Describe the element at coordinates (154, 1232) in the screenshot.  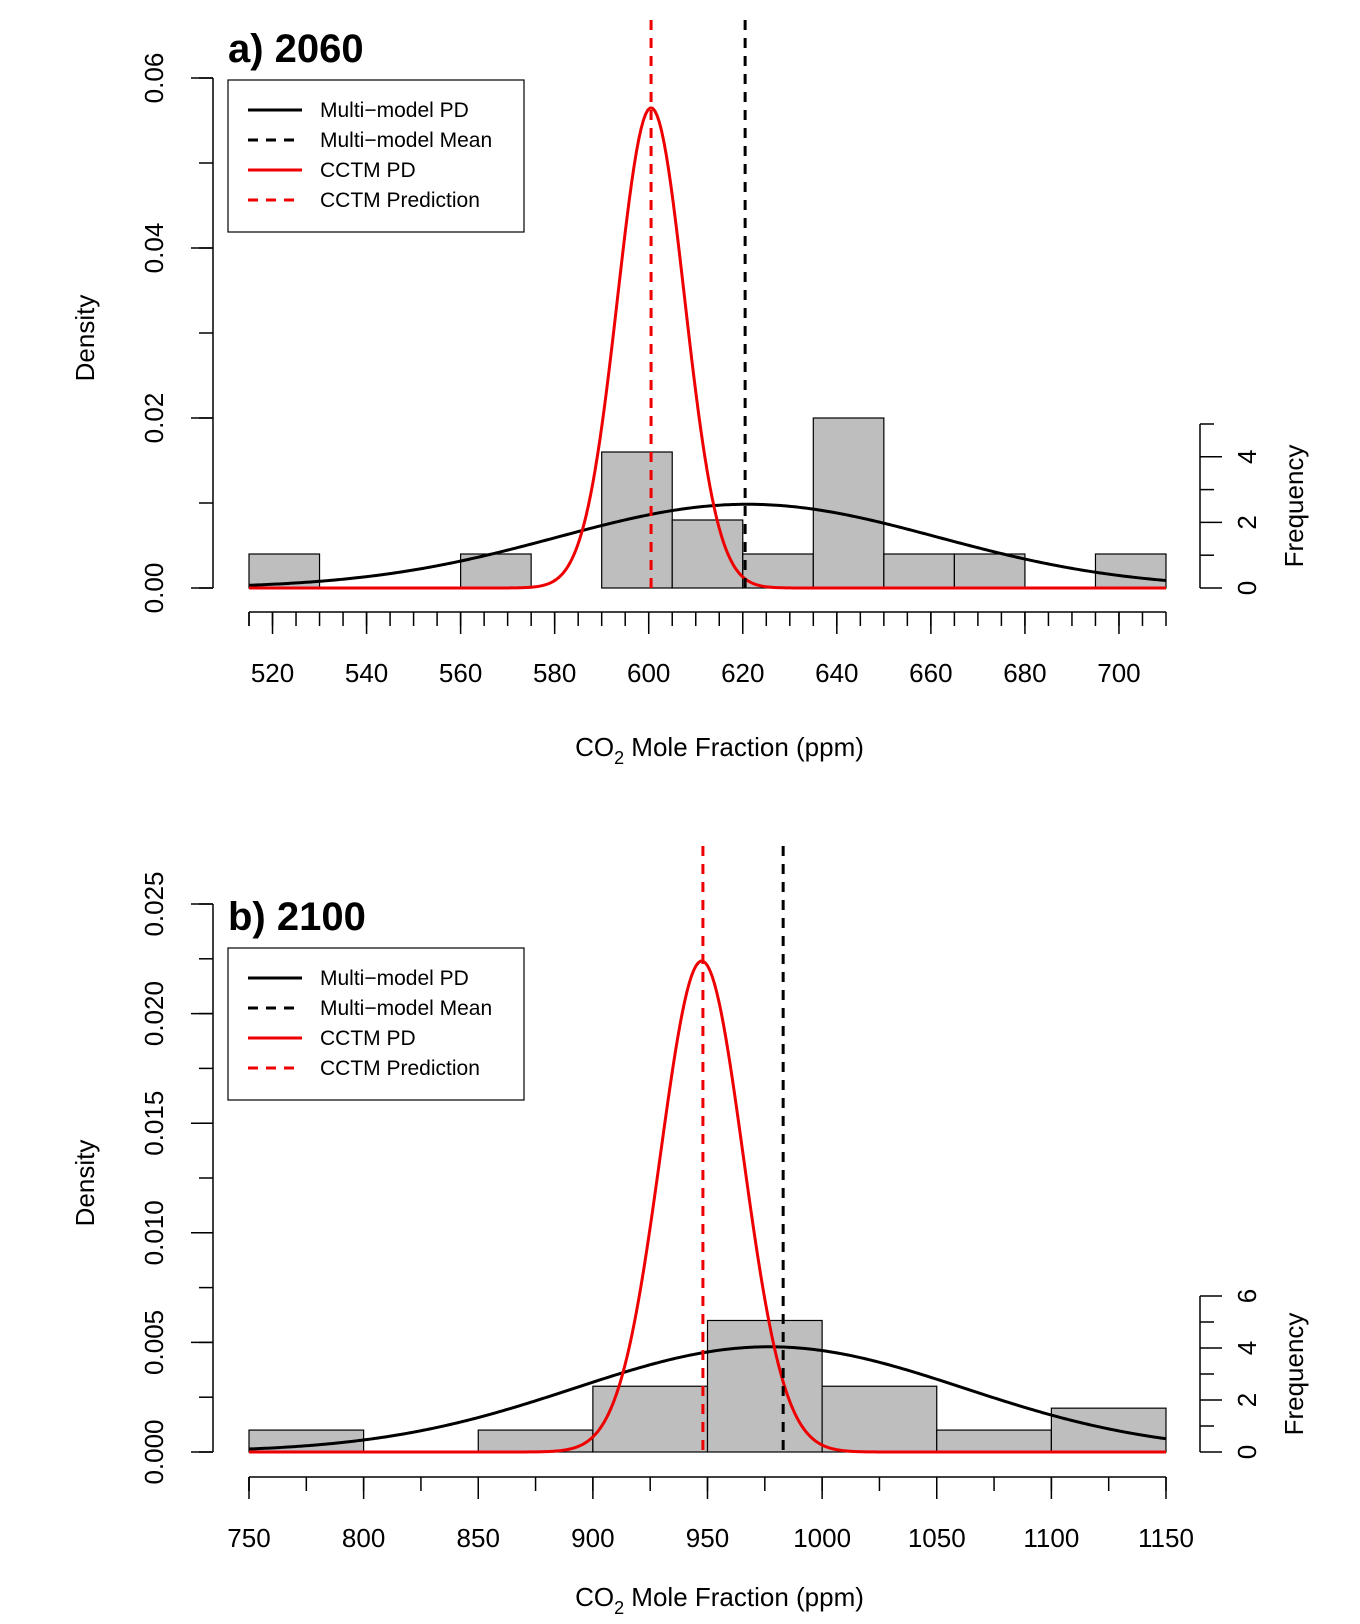
I see `y-tick-label: 0.010` at that location.